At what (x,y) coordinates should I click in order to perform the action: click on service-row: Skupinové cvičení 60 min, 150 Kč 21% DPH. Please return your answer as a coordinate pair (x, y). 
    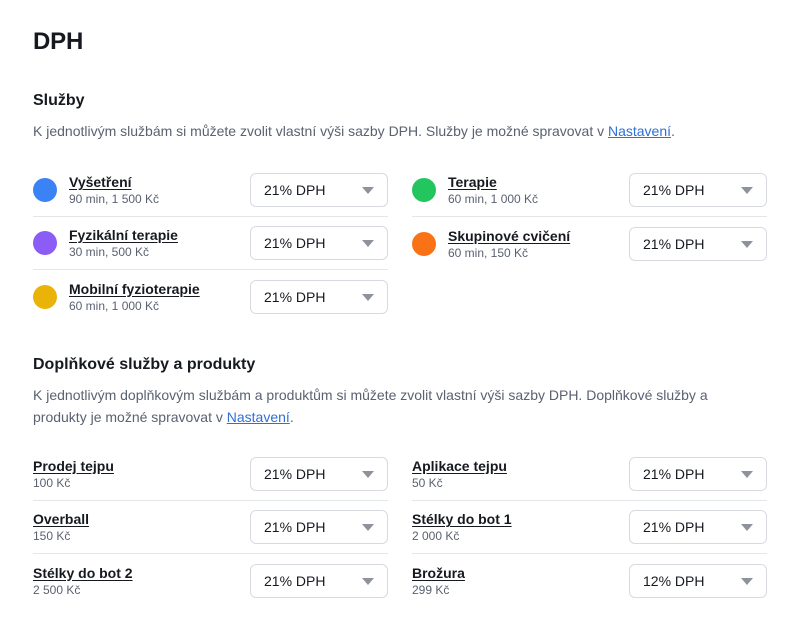
    Looking at the image, I should click on (589, 243).